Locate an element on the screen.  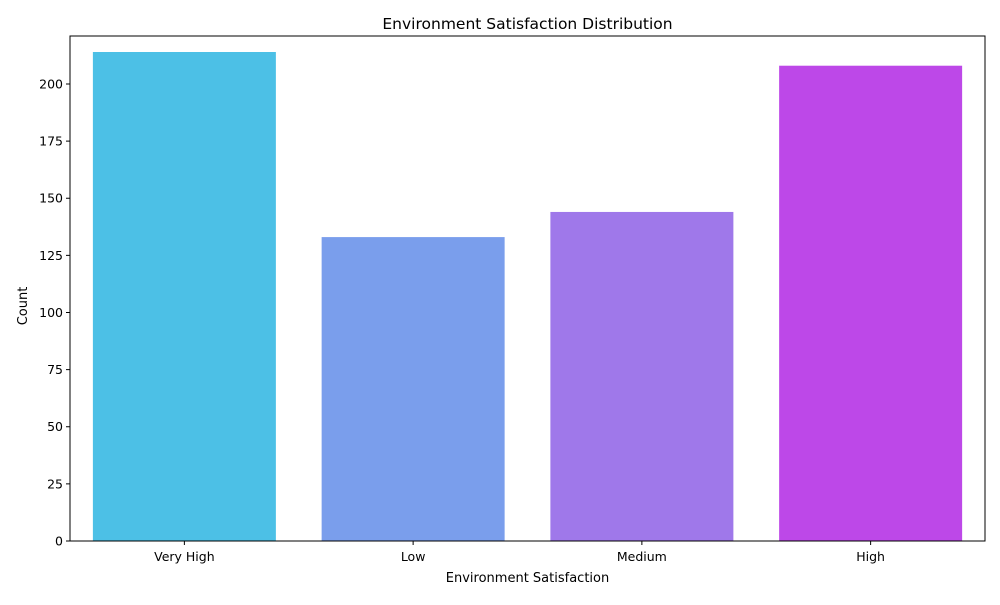
y-tick-label: 0 is located at coordinates (59, 541).